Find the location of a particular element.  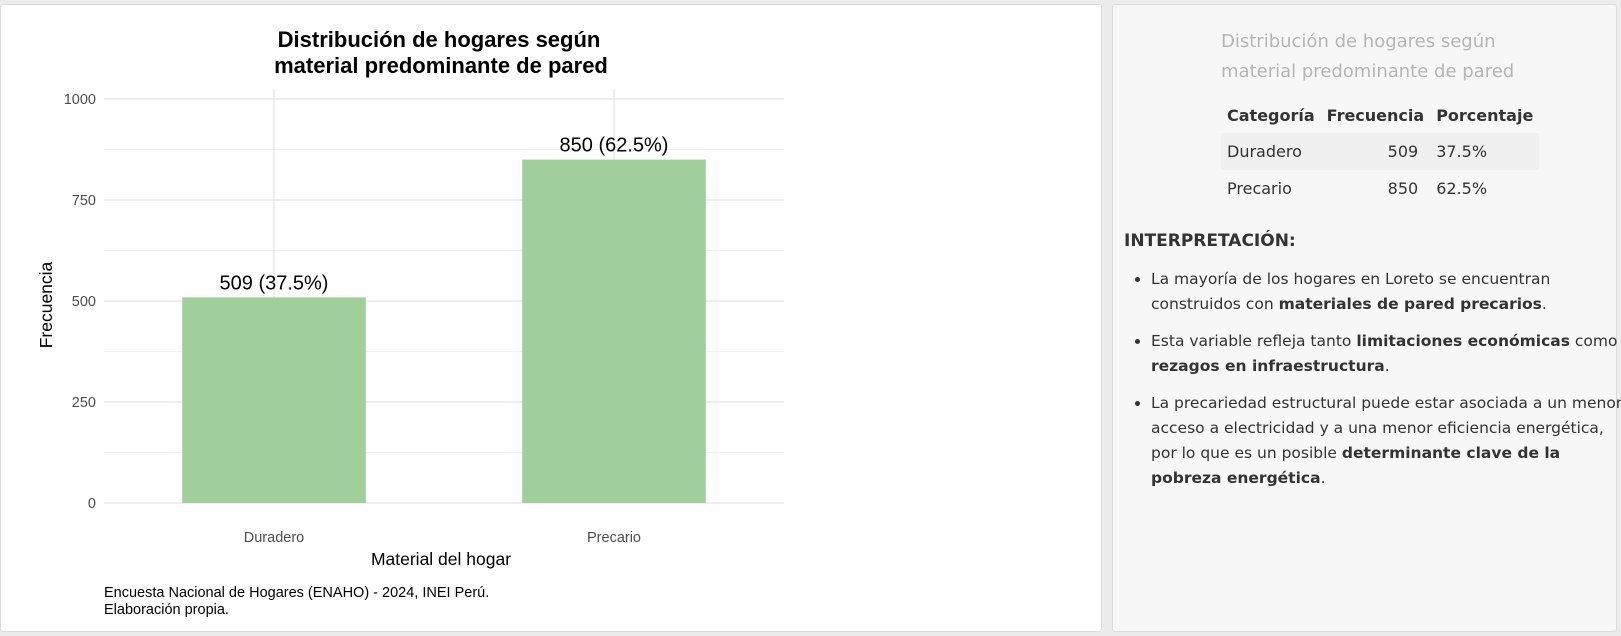

bar-data-label: 850 (62.5%) is located at coordinates (614, 146).